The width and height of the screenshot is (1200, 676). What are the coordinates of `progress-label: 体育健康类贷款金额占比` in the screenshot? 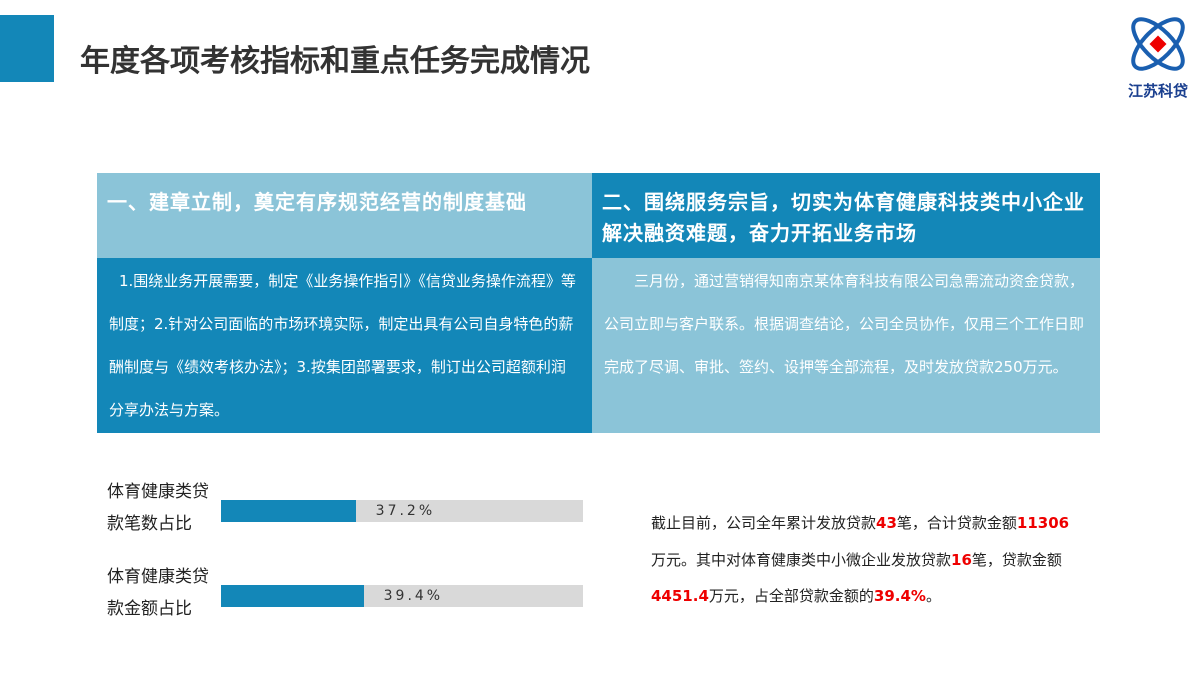 It's located at (158, 593).